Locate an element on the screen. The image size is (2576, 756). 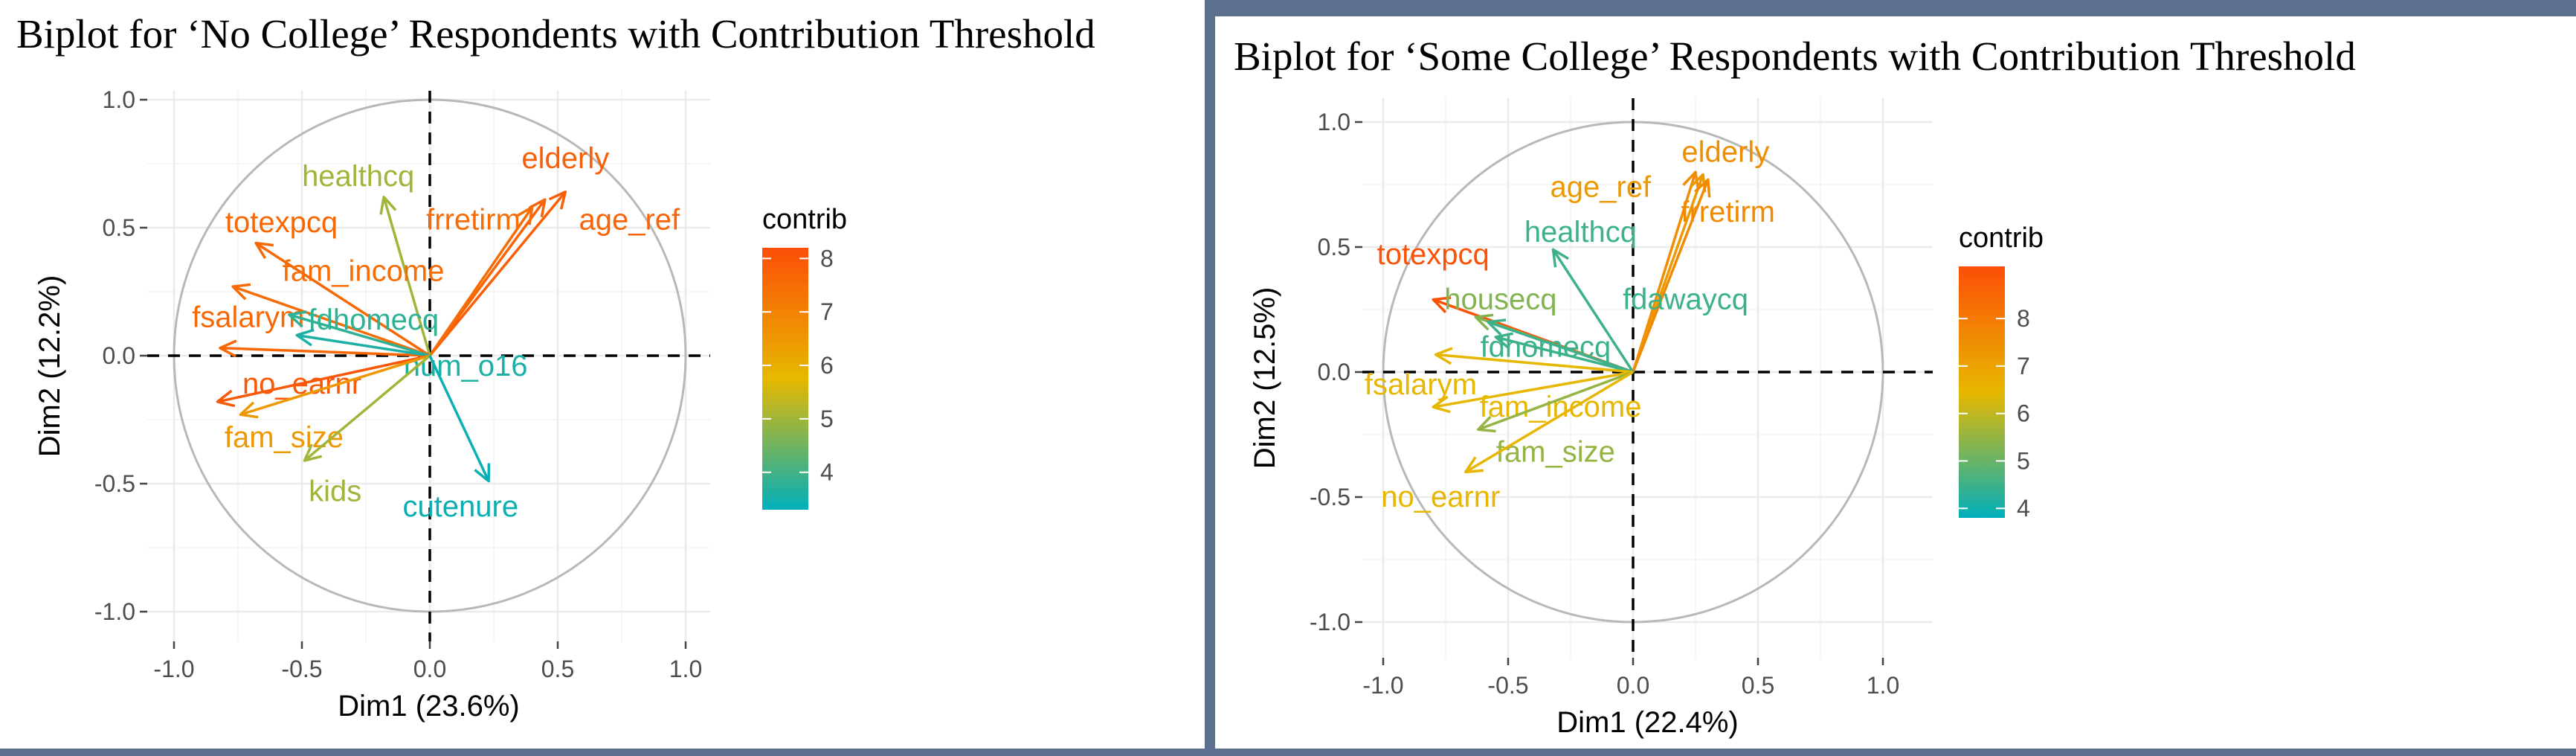
vector-label: fdawaycq is located at coordinates (1685, 300).